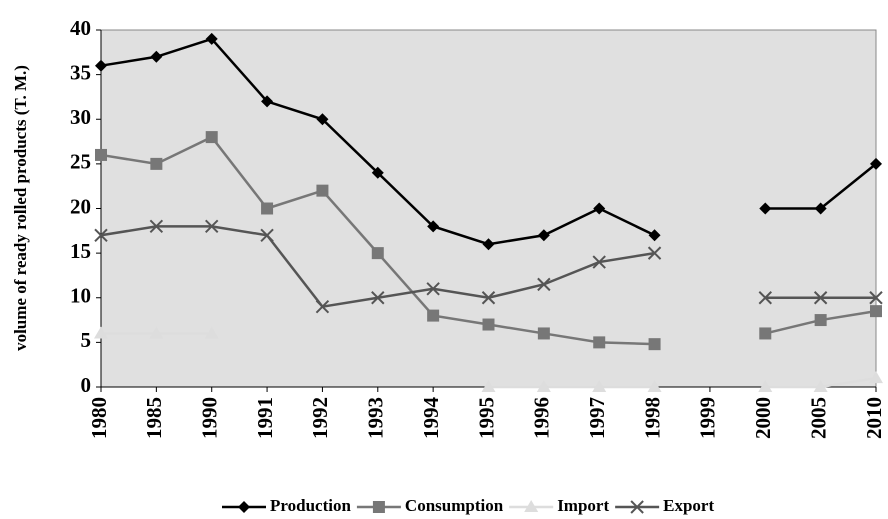 The height and width of the screenshot is (519, 888). What do you see at coordinates (80, 162) in the screenshot?
I see `y-tick-label: 25` at bounding box center [80, 162].